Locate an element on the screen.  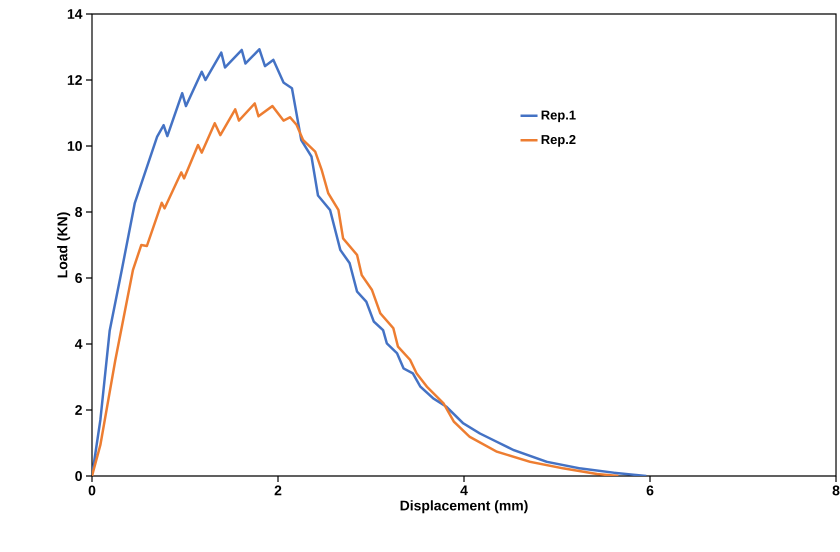
y-tick-label: 10 is located at coordinates (75, 146).